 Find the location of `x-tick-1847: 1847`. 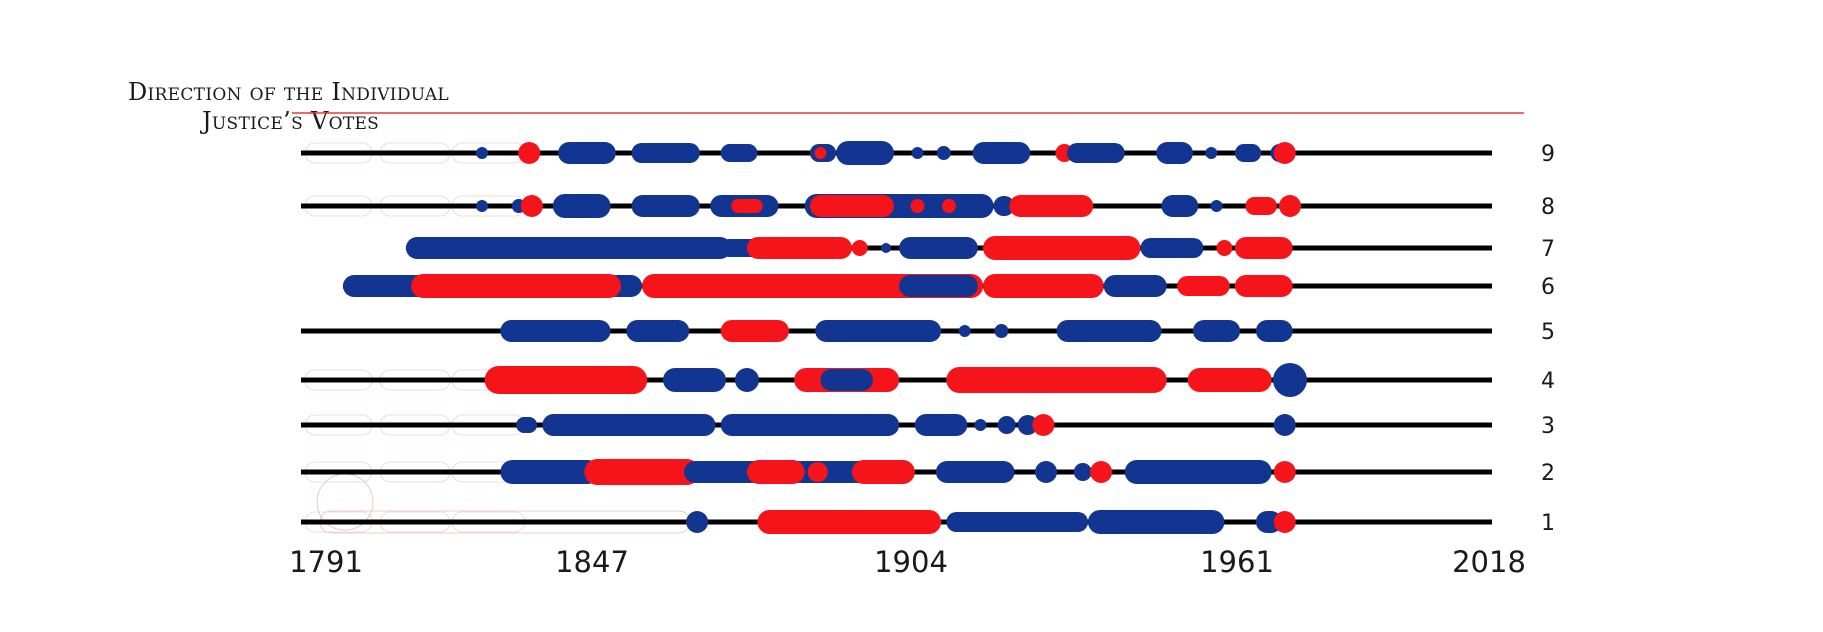

x-tick-1847: 1847 is located at coordinates (592, 562).